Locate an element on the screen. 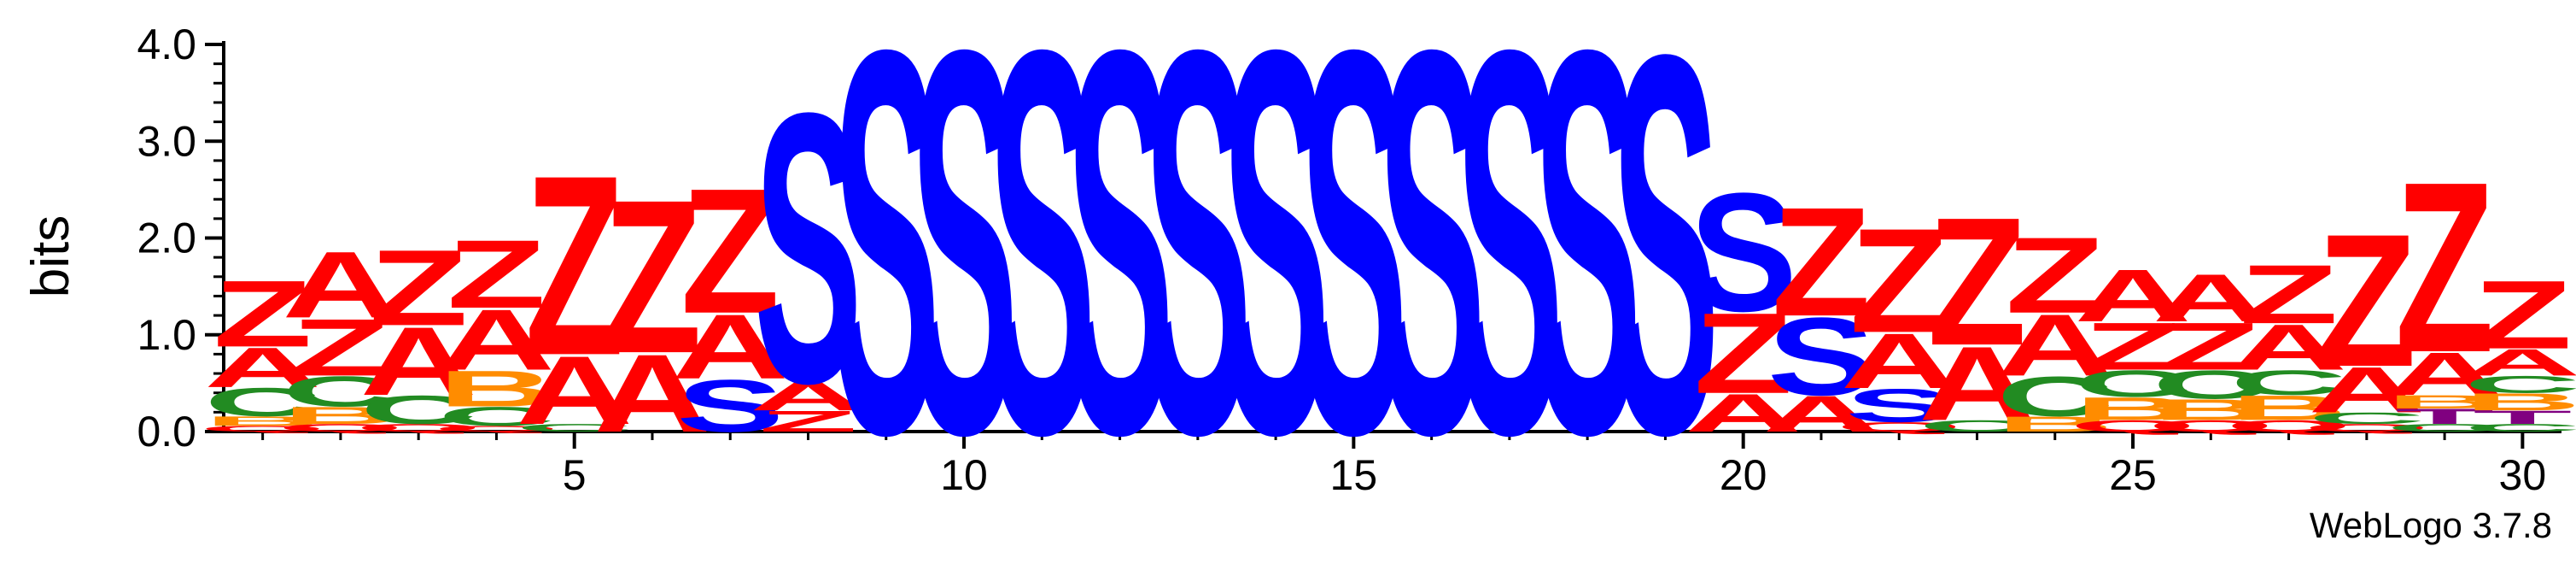 The height and width of the screenshot is (570, 2576). logo-column-15: S is located at coordinates (1354, 275).